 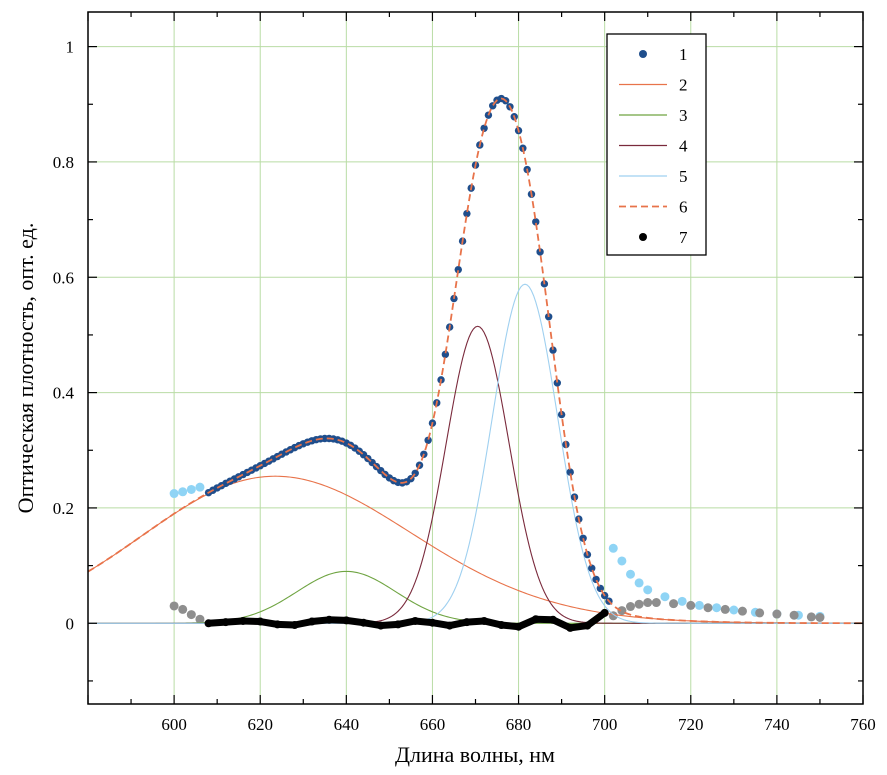 I want to click on y-tick-label: 0.6, so click(x=63, y=277).